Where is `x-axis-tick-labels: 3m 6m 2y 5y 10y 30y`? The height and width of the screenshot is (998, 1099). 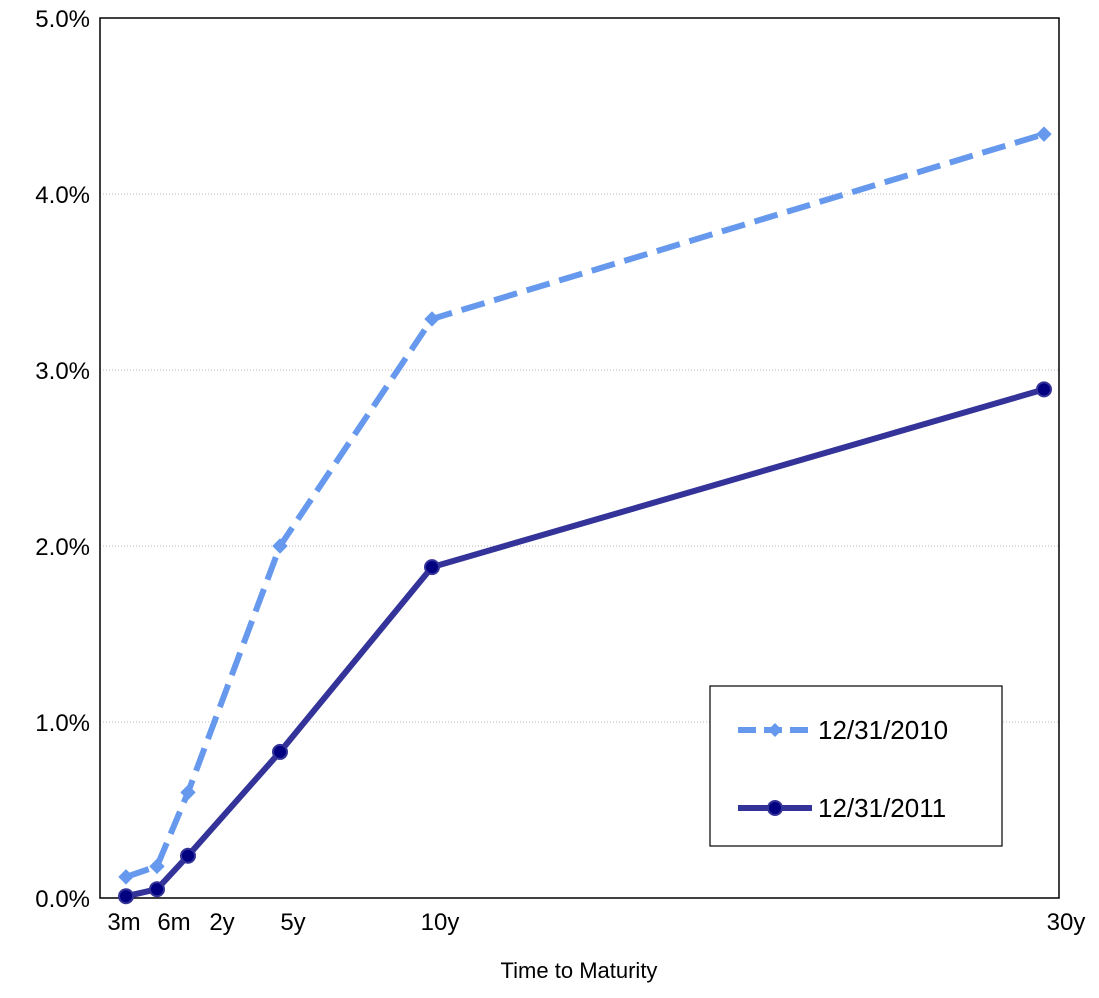
x-axis-tick-labels: 3m 6m 2y 5y 10y 30y is located at coordinates (596, 922).